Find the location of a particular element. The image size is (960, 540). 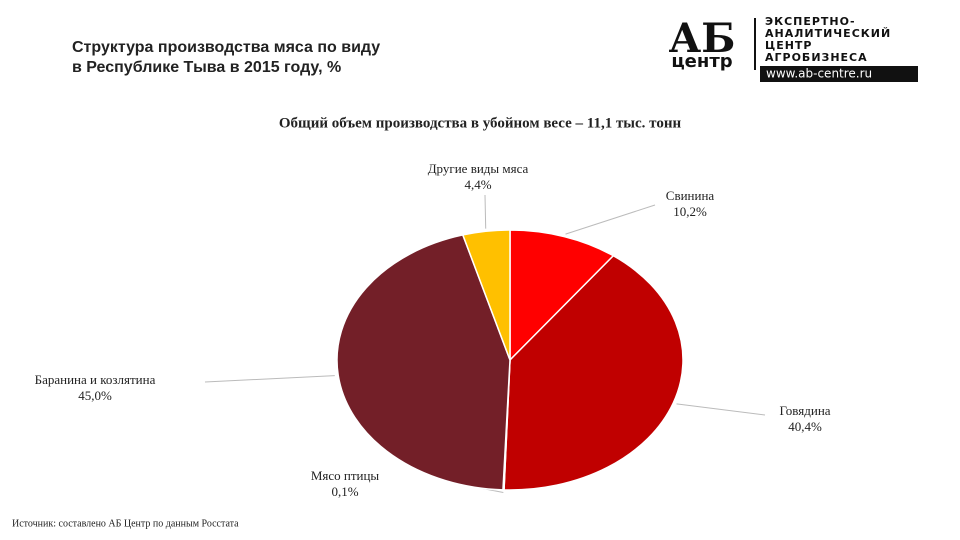

slice-value: 40,4% is located at coordinates (805, 426).